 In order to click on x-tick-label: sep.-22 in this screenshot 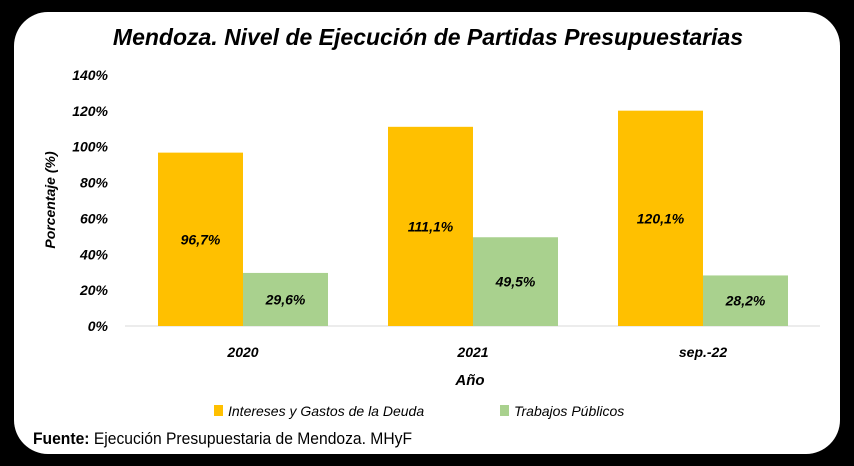, I will do `click(703, 352)`.